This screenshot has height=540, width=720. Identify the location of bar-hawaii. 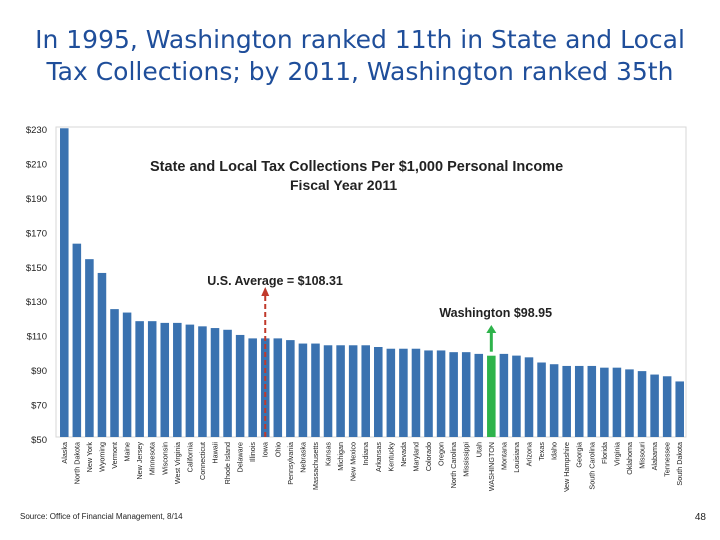
(215, 382).